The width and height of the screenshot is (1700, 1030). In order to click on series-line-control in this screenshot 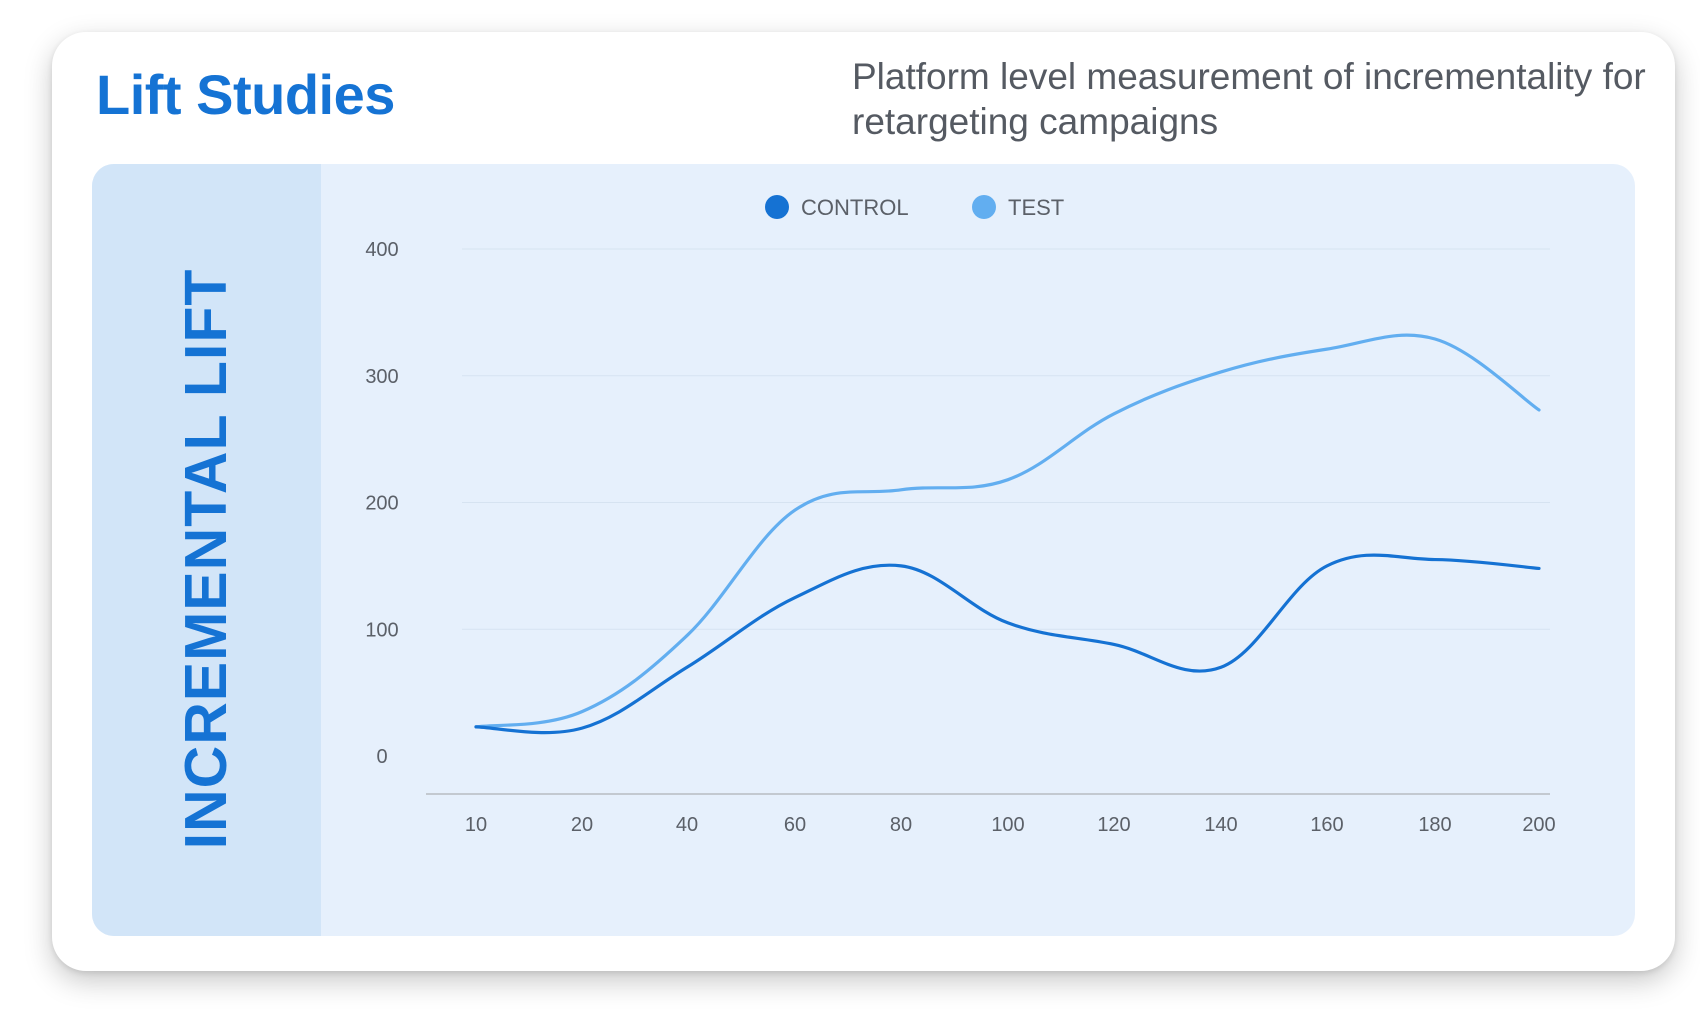, I will do `click(1007, 644)`.